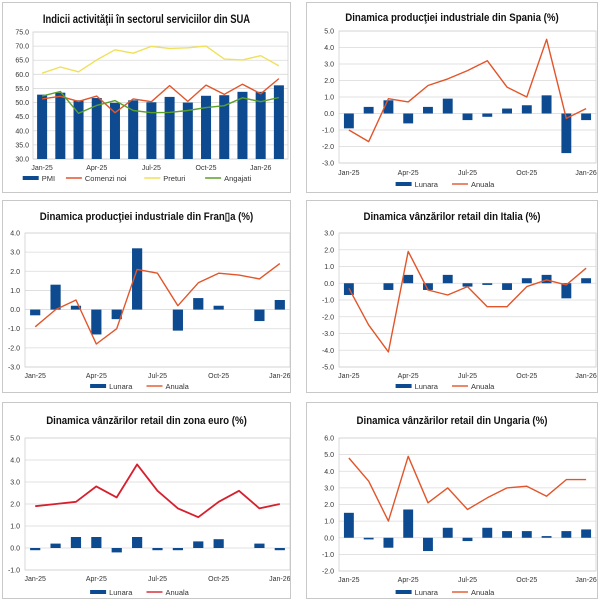  What do you see at coordinates (22, 117) in the screenshot?
I see `y-tick-label: 45.0` at bounding box center [22, 117].